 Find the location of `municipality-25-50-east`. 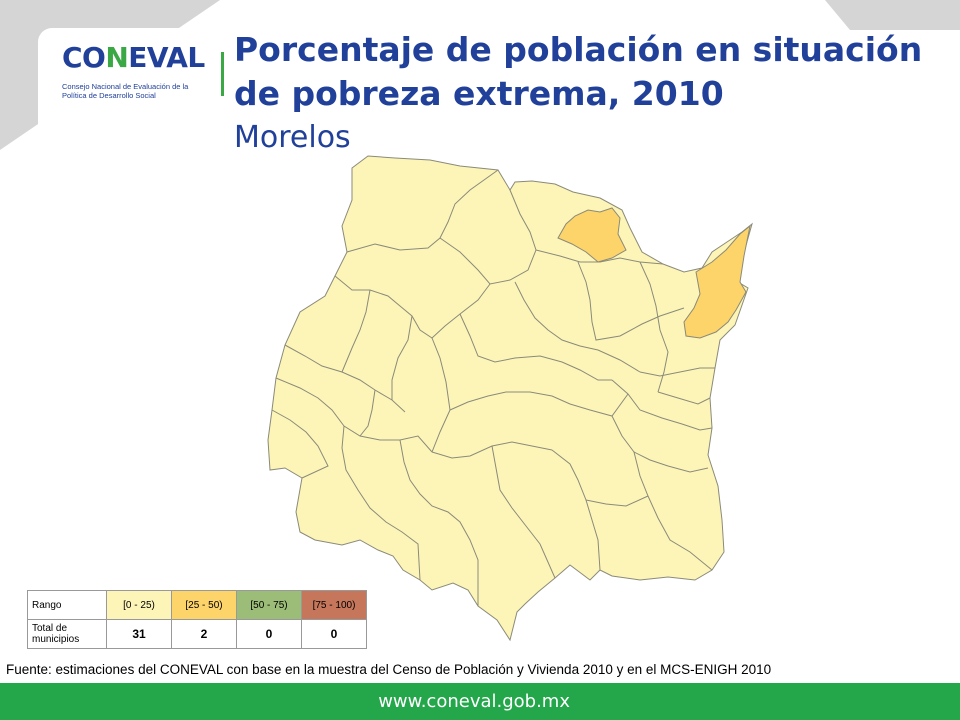

municipality-25-50-east is located at coordinates (717, 281).